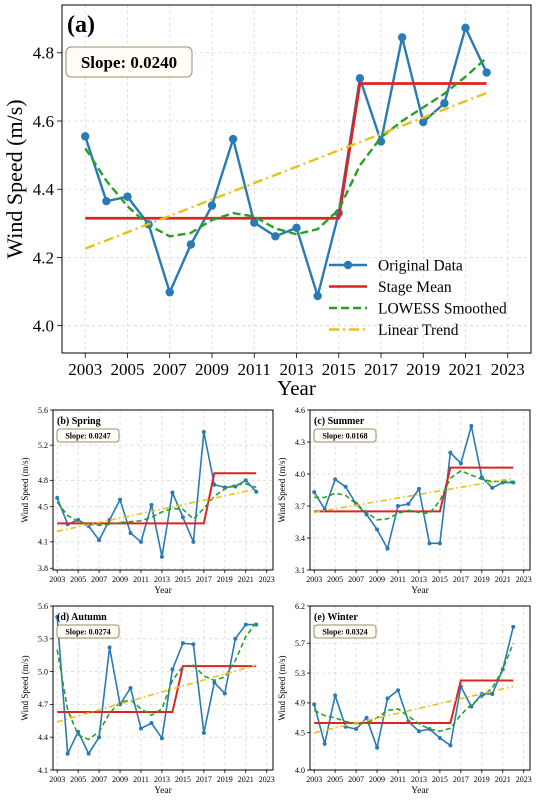 Image resolution: width=550 pixels, height=801 pixels. I want to click on y-tick-label: 6.2, so click(300, 606).